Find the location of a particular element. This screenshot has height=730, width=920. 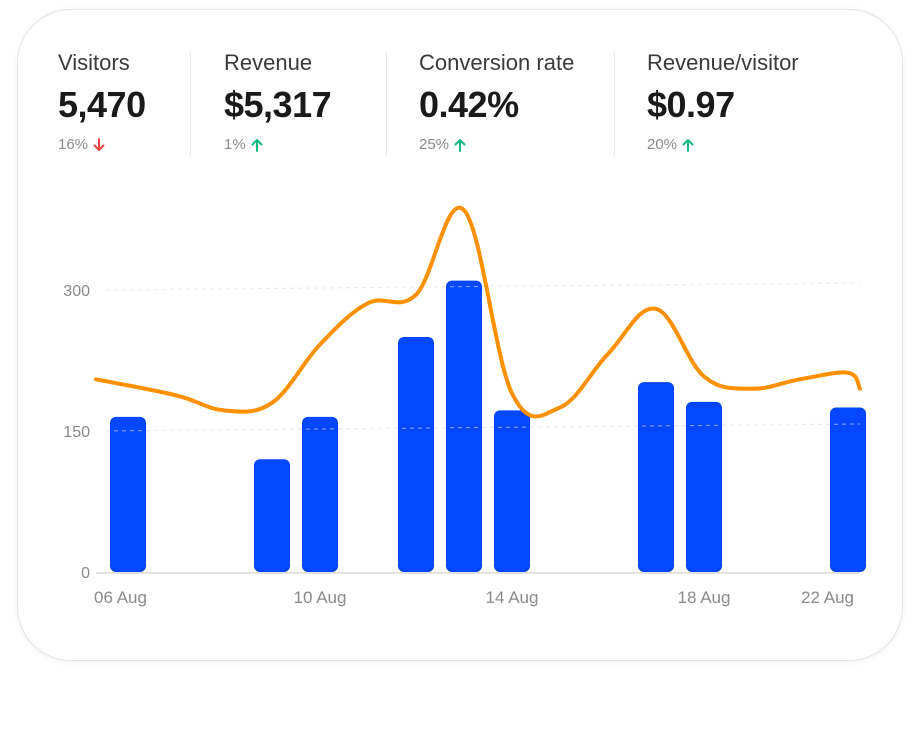

stat-change: 1% is located at coordinates (244, 144).